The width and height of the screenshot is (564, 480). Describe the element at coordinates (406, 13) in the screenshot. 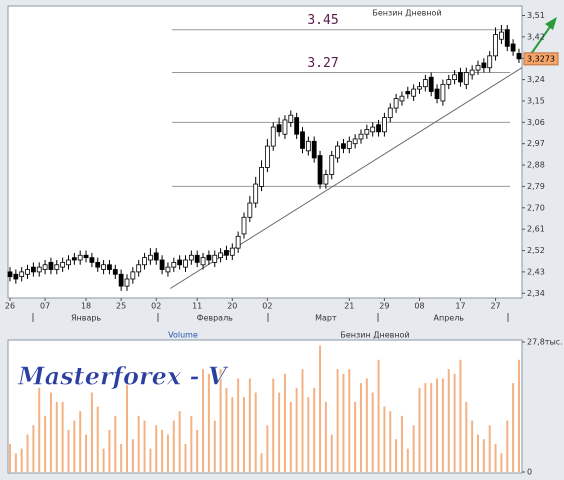

I see `chart-title: Бензин Дневной` at that location.